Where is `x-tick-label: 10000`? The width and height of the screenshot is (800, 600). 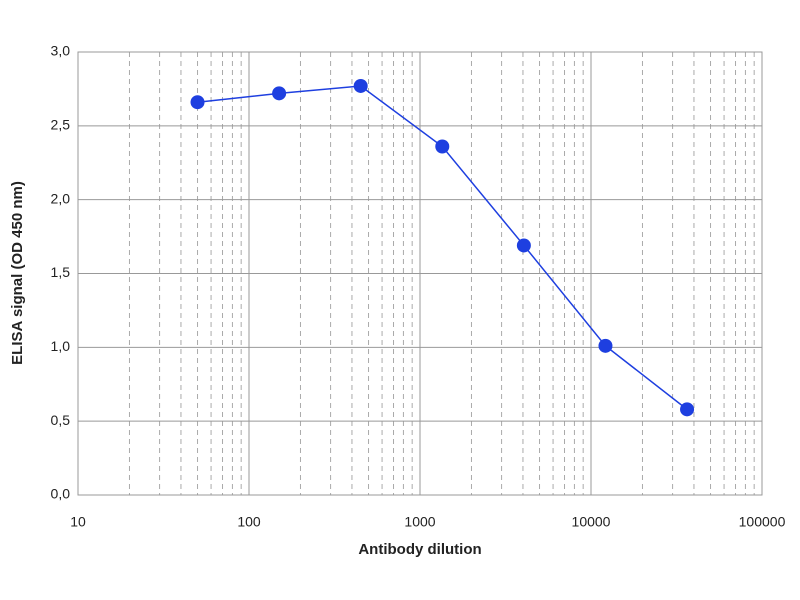 x-tick-label: 10000 is located at coordinates (591, 522).